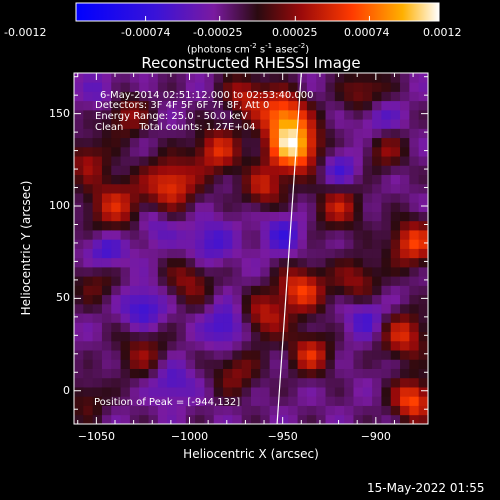  Describe the element at coordinates (66, 390) in the screenshot. I see `y-tick-label: 0` at that location.